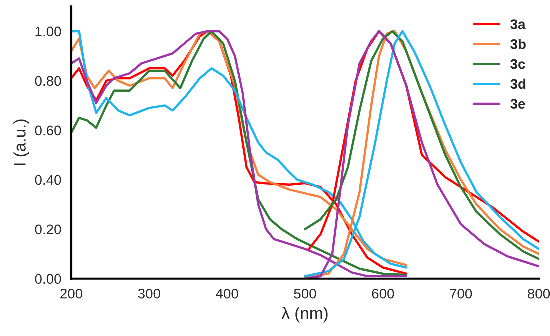  What do you see at coordinates (461, 293) in the screenshot?
I see `x-tick-label: 700` at bounding box center [461, 293].